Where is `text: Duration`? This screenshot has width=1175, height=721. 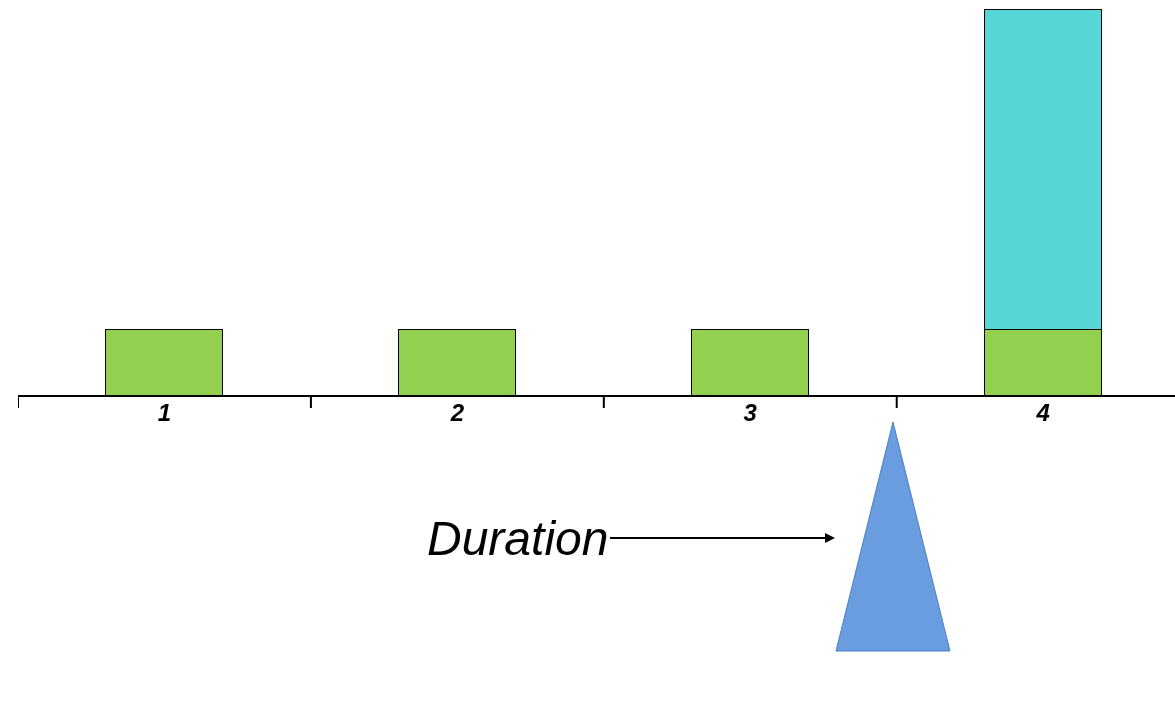
text: Duration is located at coordinates (518, 538).